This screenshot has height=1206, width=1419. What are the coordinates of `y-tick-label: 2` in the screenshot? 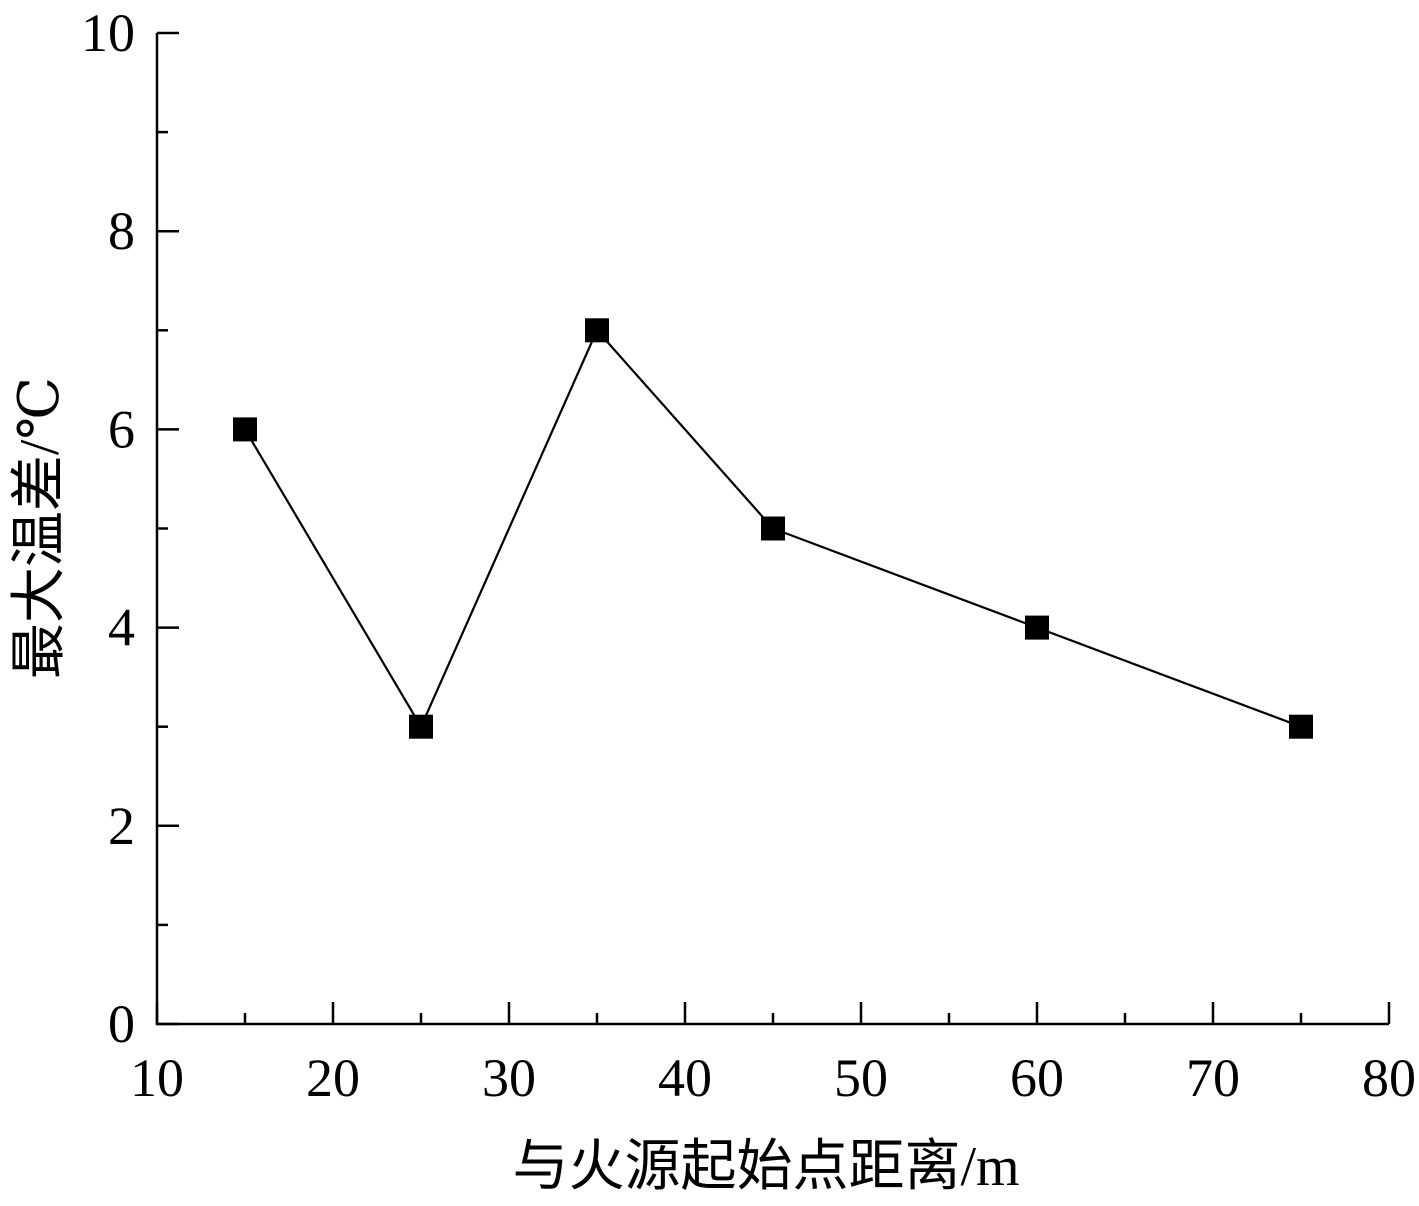 It's located at (121, 826).